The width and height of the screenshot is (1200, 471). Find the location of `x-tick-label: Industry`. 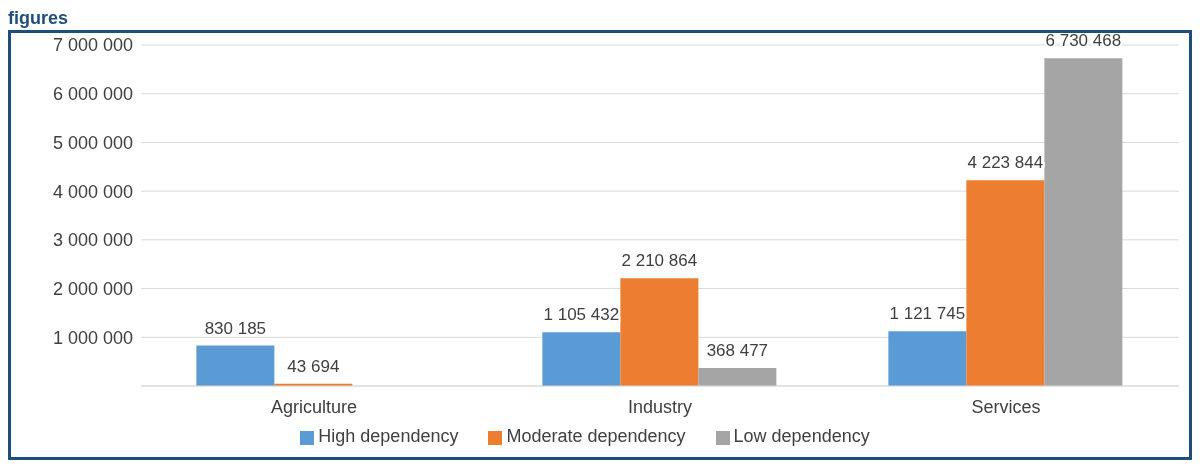

x-tick-label: Industry is located at coordinates (660, 406).